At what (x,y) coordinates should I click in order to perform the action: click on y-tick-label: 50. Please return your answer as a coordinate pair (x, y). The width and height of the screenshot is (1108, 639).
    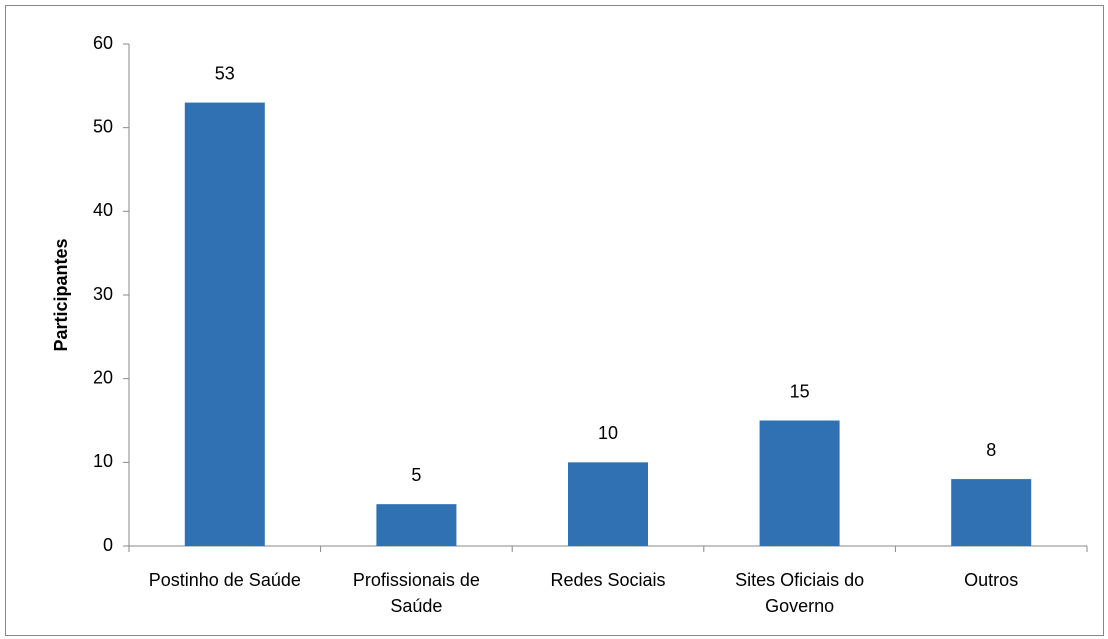
    Looking at the image, I should click on (103, 126).